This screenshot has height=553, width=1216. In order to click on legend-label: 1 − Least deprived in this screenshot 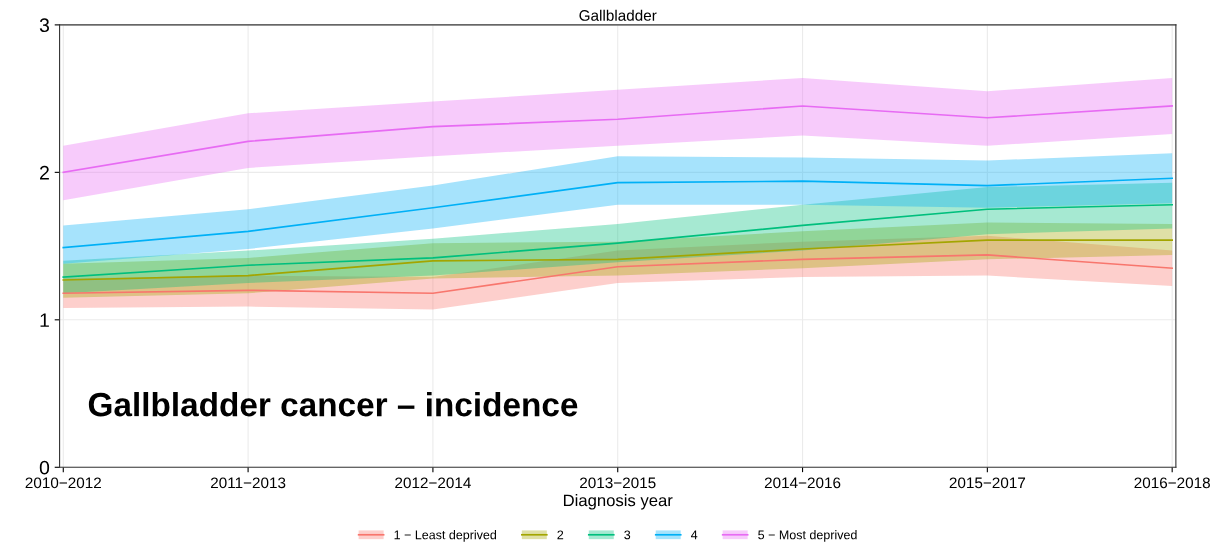, I will do `click(445, 536)`.